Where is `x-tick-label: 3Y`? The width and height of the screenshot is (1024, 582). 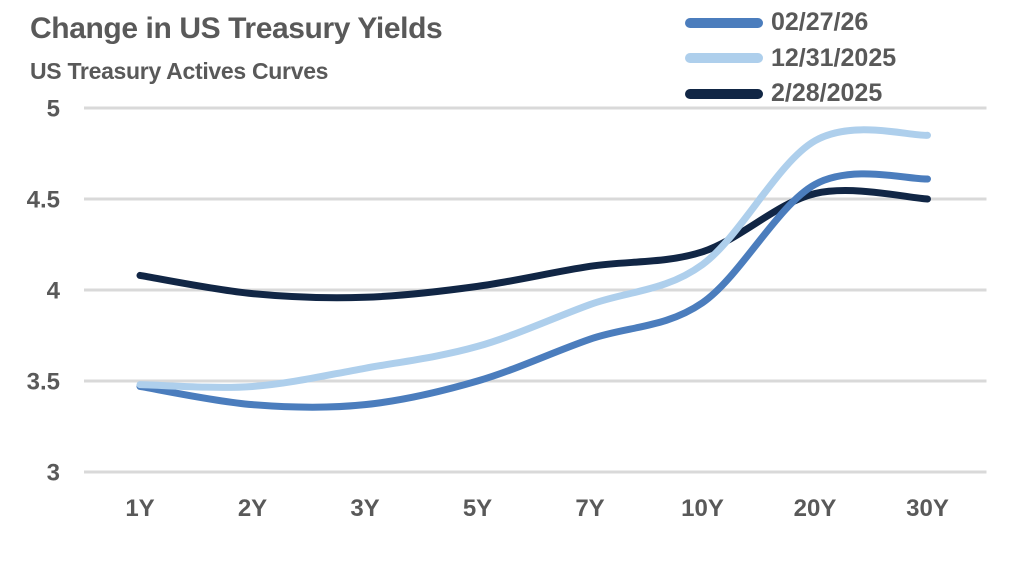
x-tick-label: 3Y is located at coordinates (364, 508).